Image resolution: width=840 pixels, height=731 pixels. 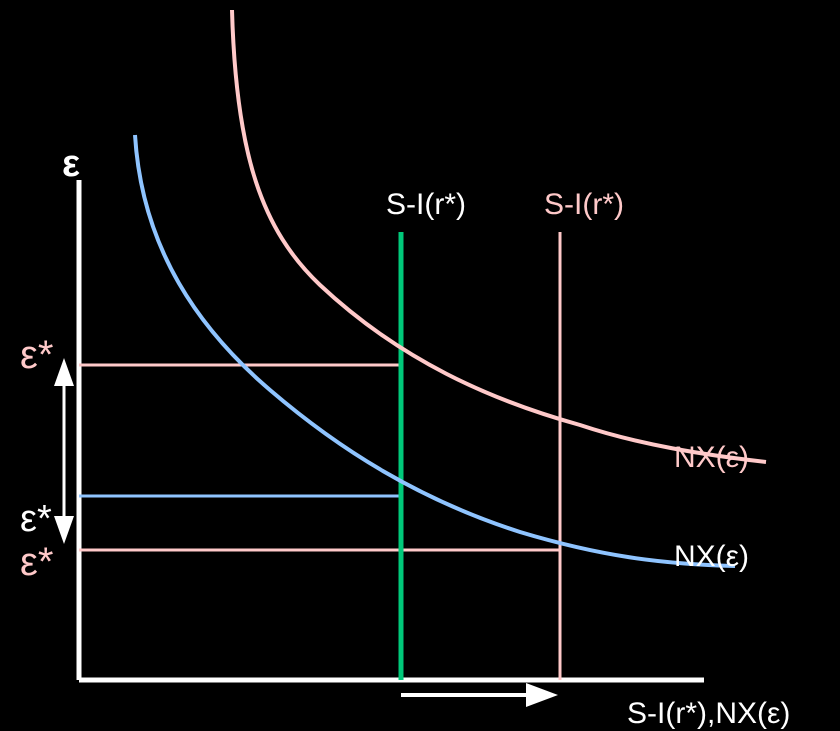 I want to click on green-s-i-label: S-I(r*), so click(x=426, y=204).